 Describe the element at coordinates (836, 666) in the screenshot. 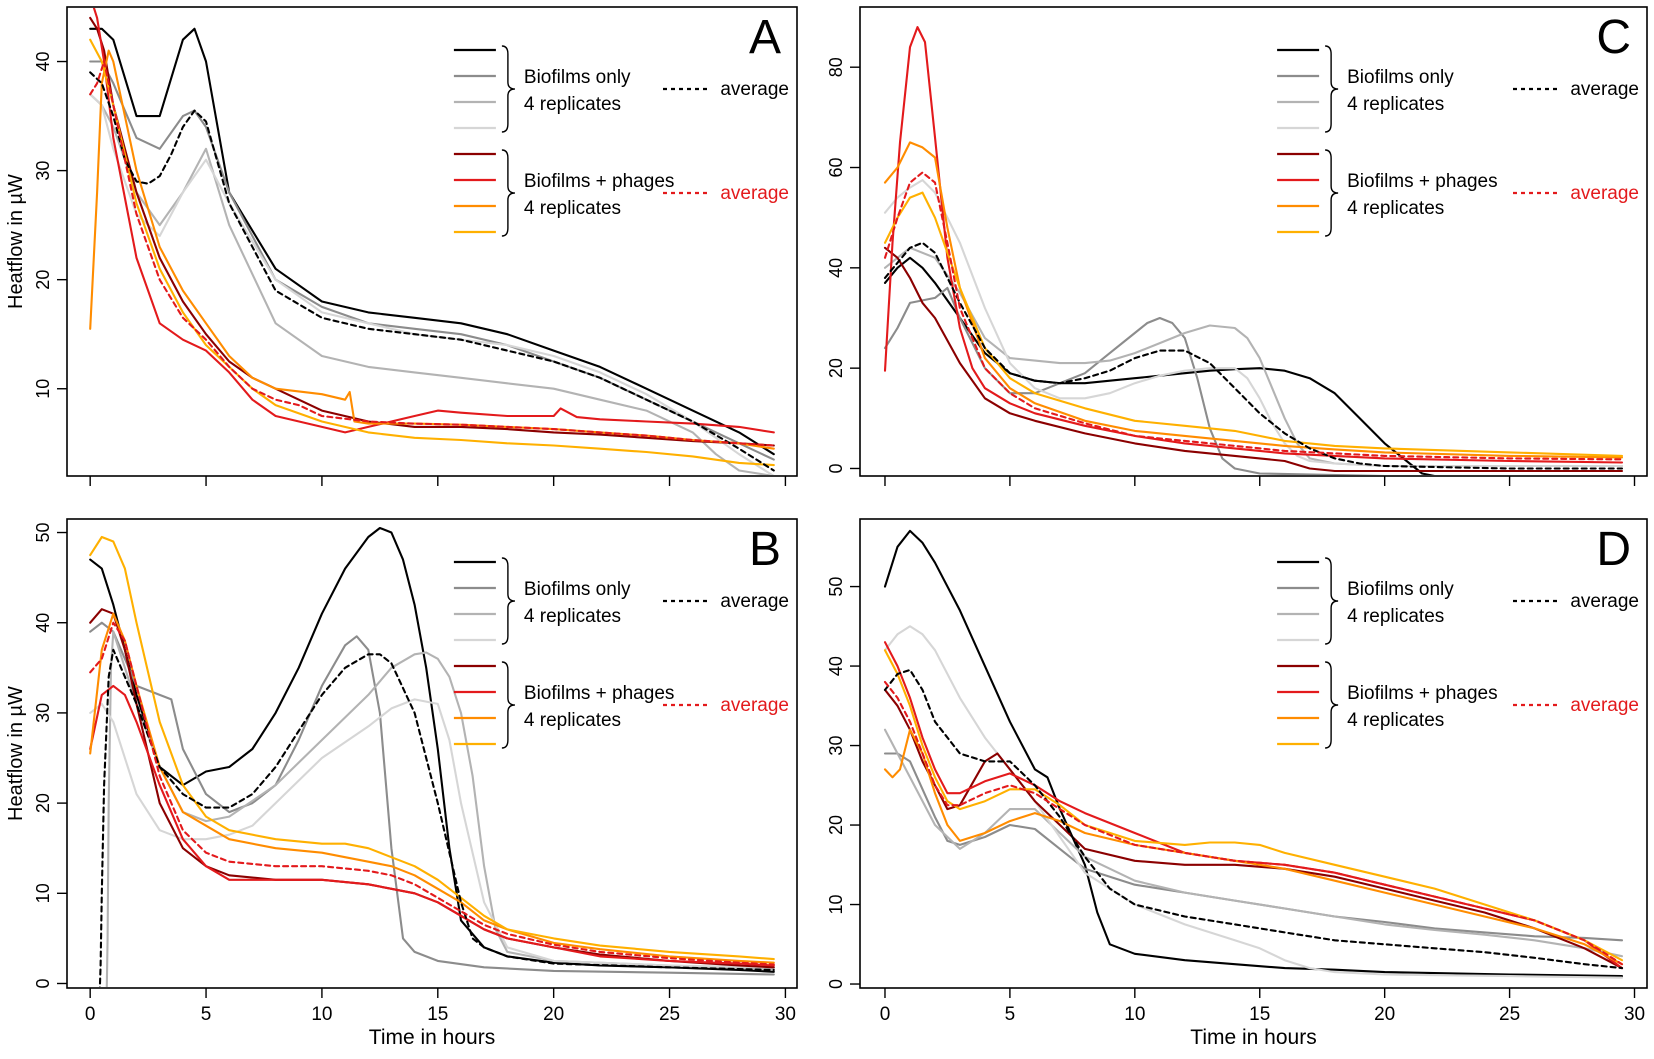

I see `y-tick-label-D-40: 40` at that location.